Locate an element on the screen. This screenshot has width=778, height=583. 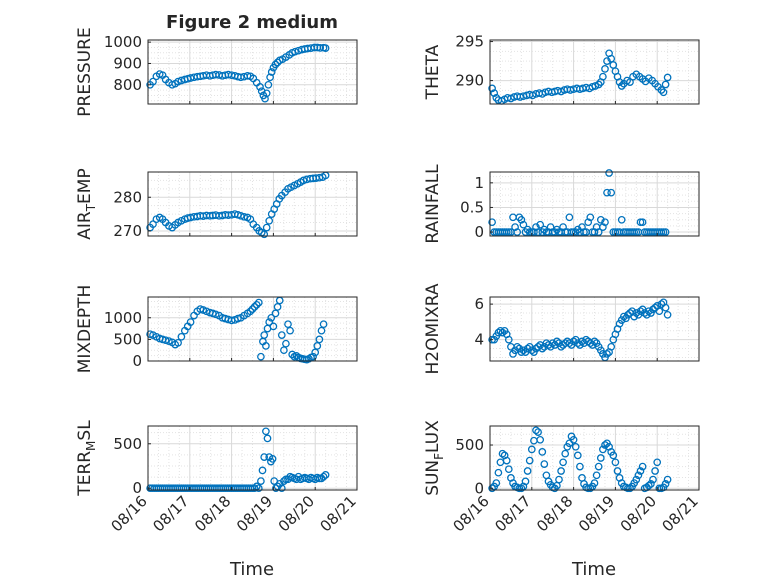
subplot-1: 800 900 1000 PRESSURE is located at coordinates (216, 72).